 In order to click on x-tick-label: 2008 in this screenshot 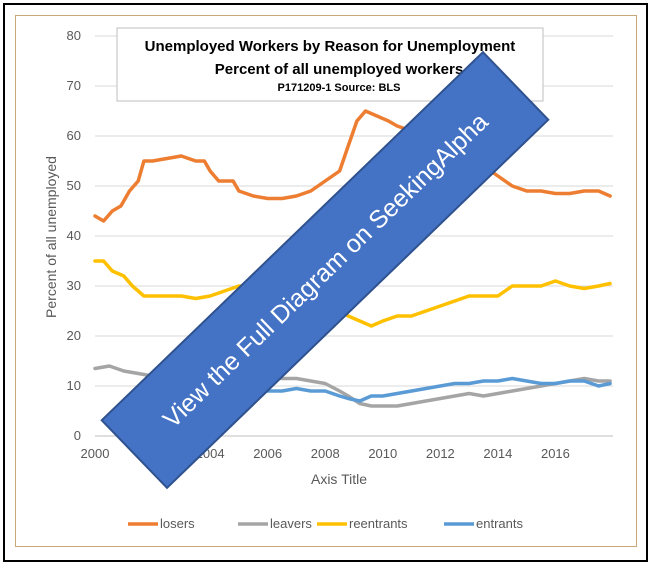, I will do `click(325, 453)`.